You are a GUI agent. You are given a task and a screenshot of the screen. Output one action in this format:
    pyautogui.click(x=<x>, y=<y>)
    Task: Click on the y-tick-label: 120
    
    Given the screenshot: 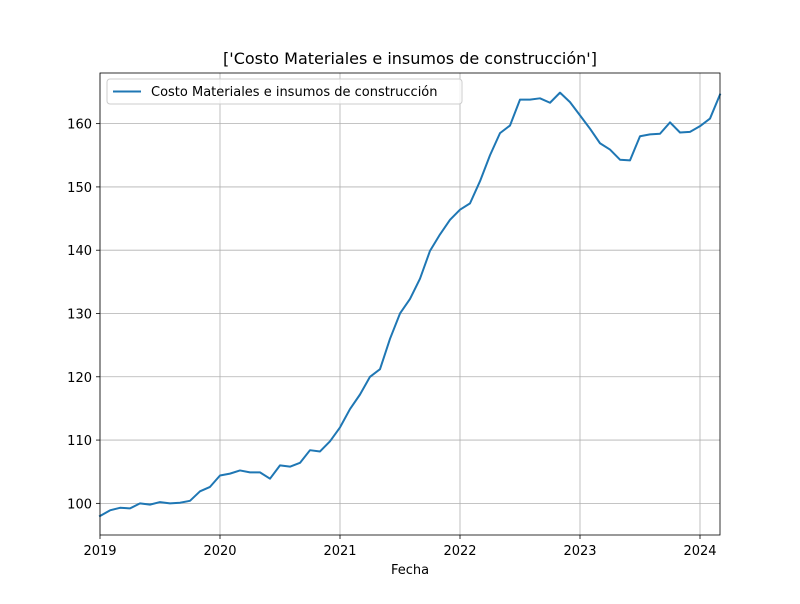 What is the action you would take?
    pyautogui.click(x=79, y=378)
    